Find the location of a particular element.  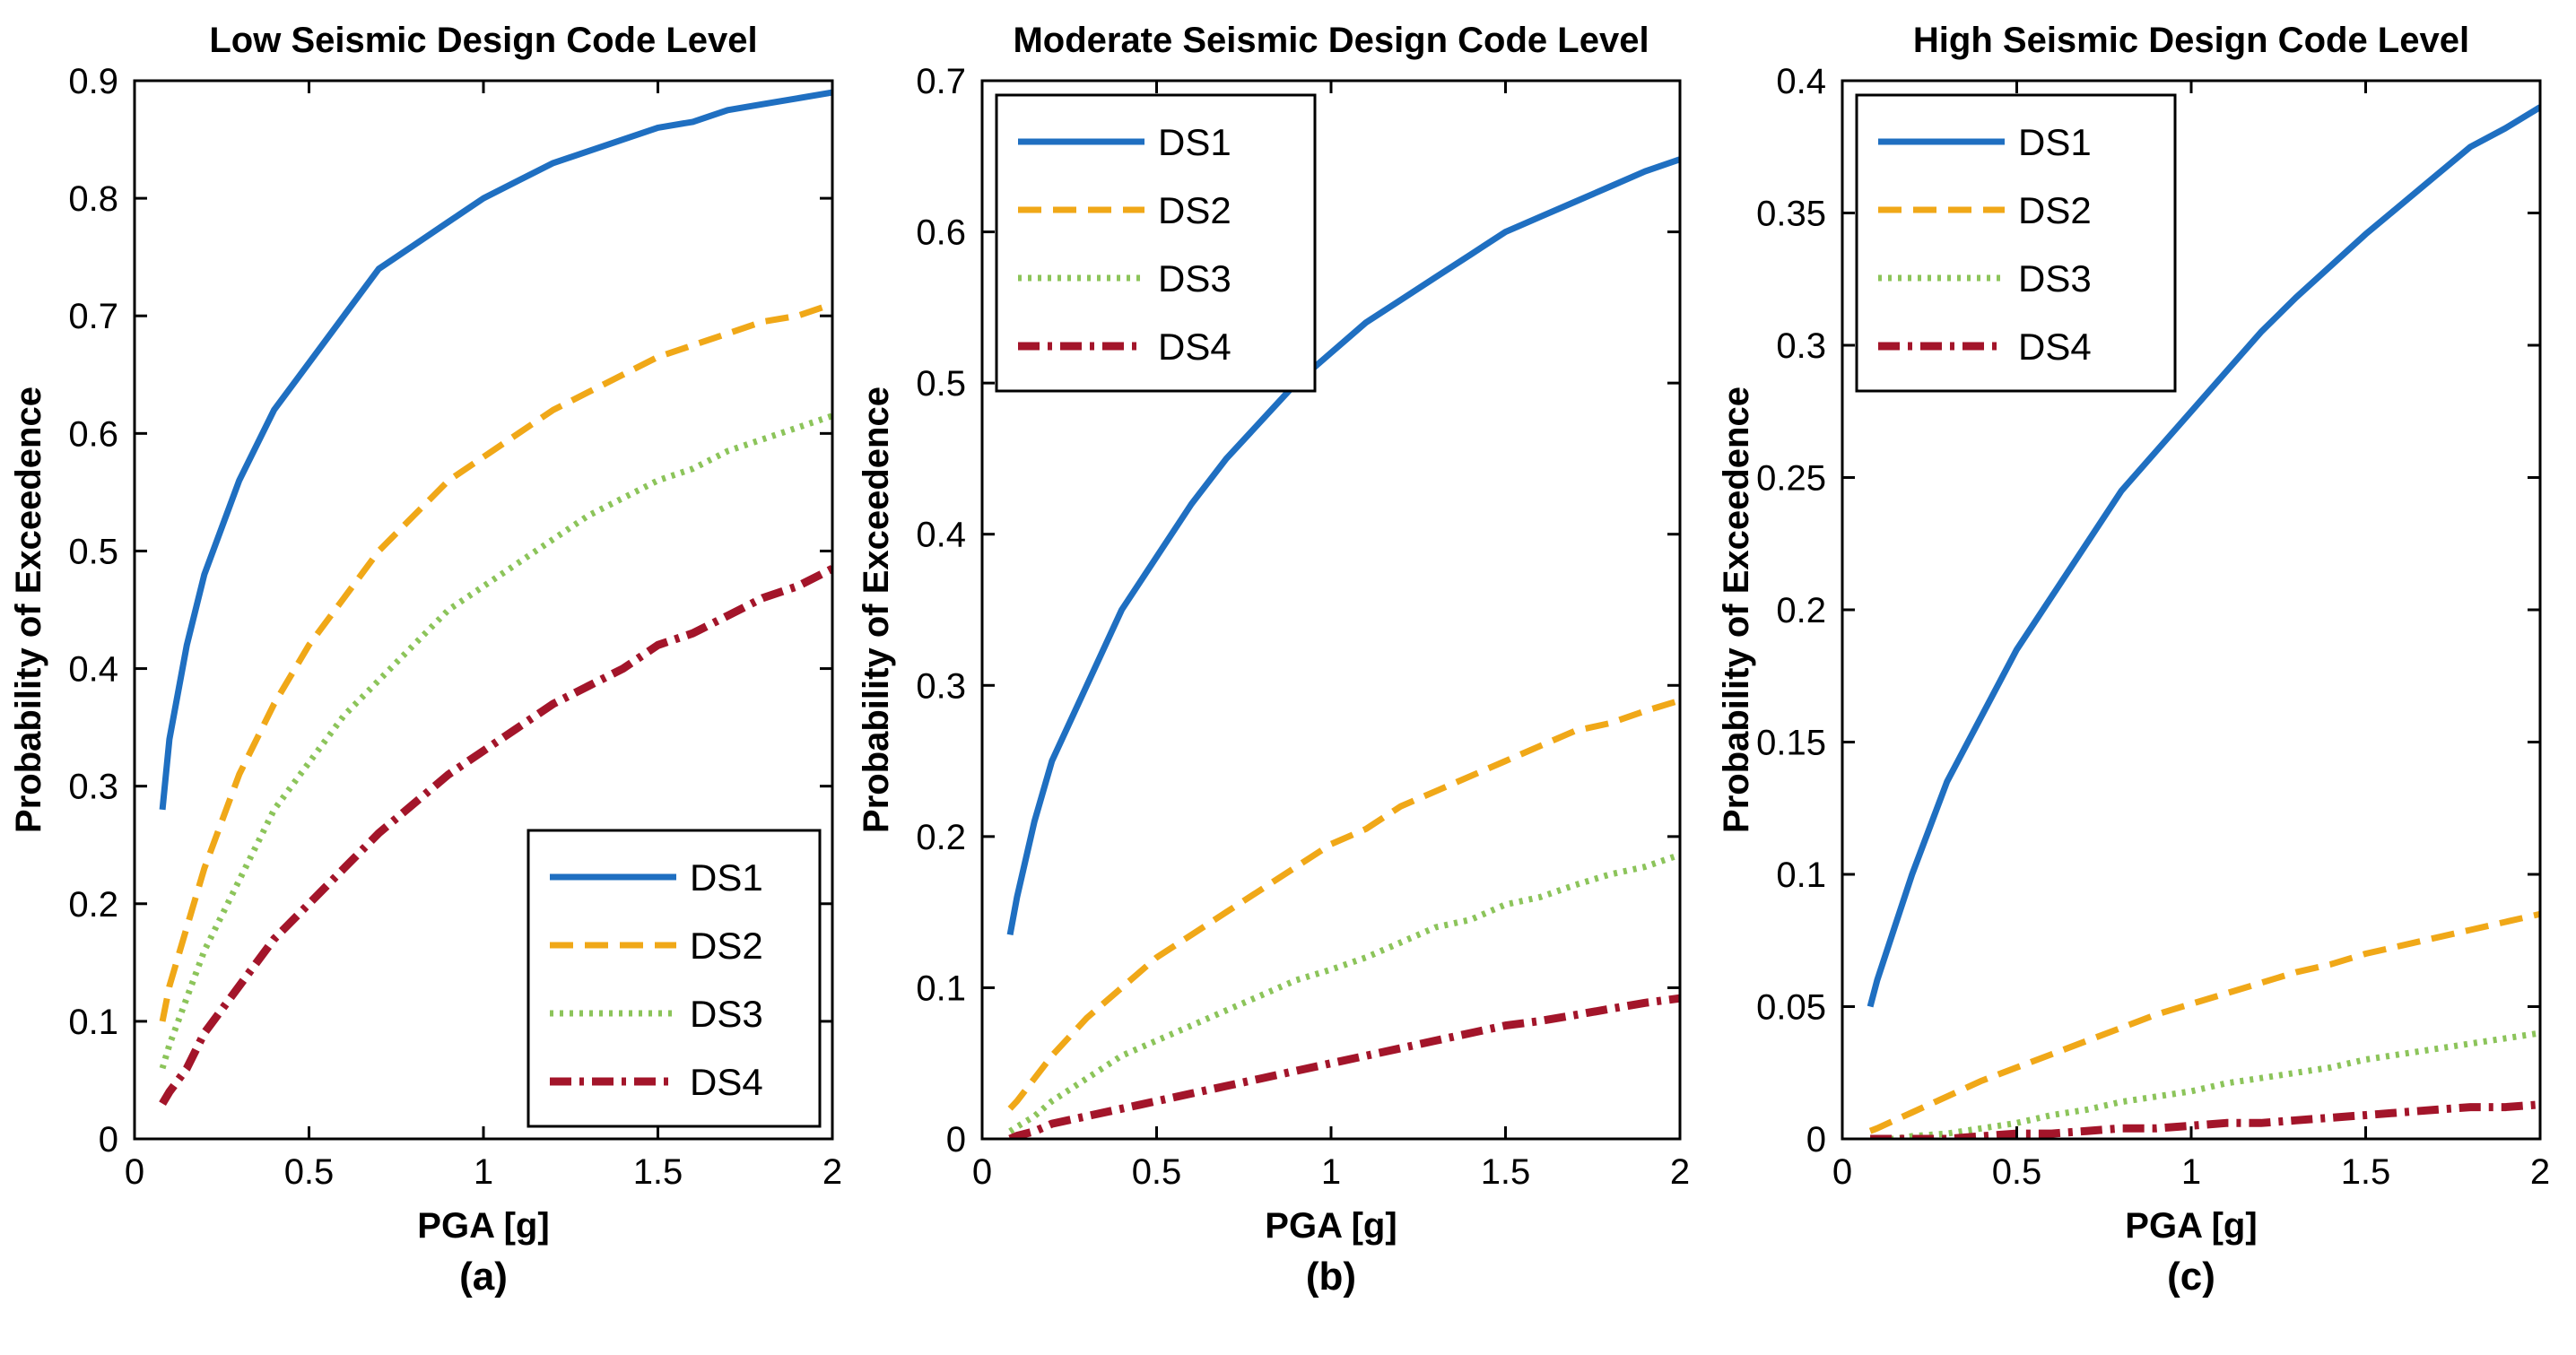

y-tick-label: 0.25 is located at coordinates (1791, 479).